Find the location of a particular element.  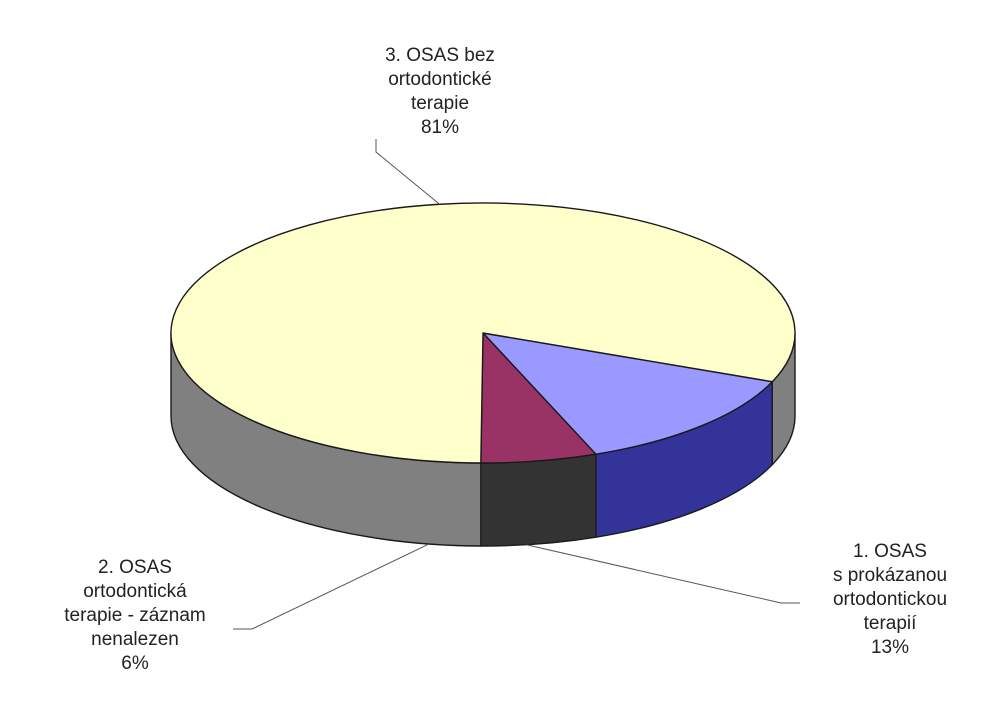

slice-label-line: 1. OSAS is located at coordinates (890, 551).